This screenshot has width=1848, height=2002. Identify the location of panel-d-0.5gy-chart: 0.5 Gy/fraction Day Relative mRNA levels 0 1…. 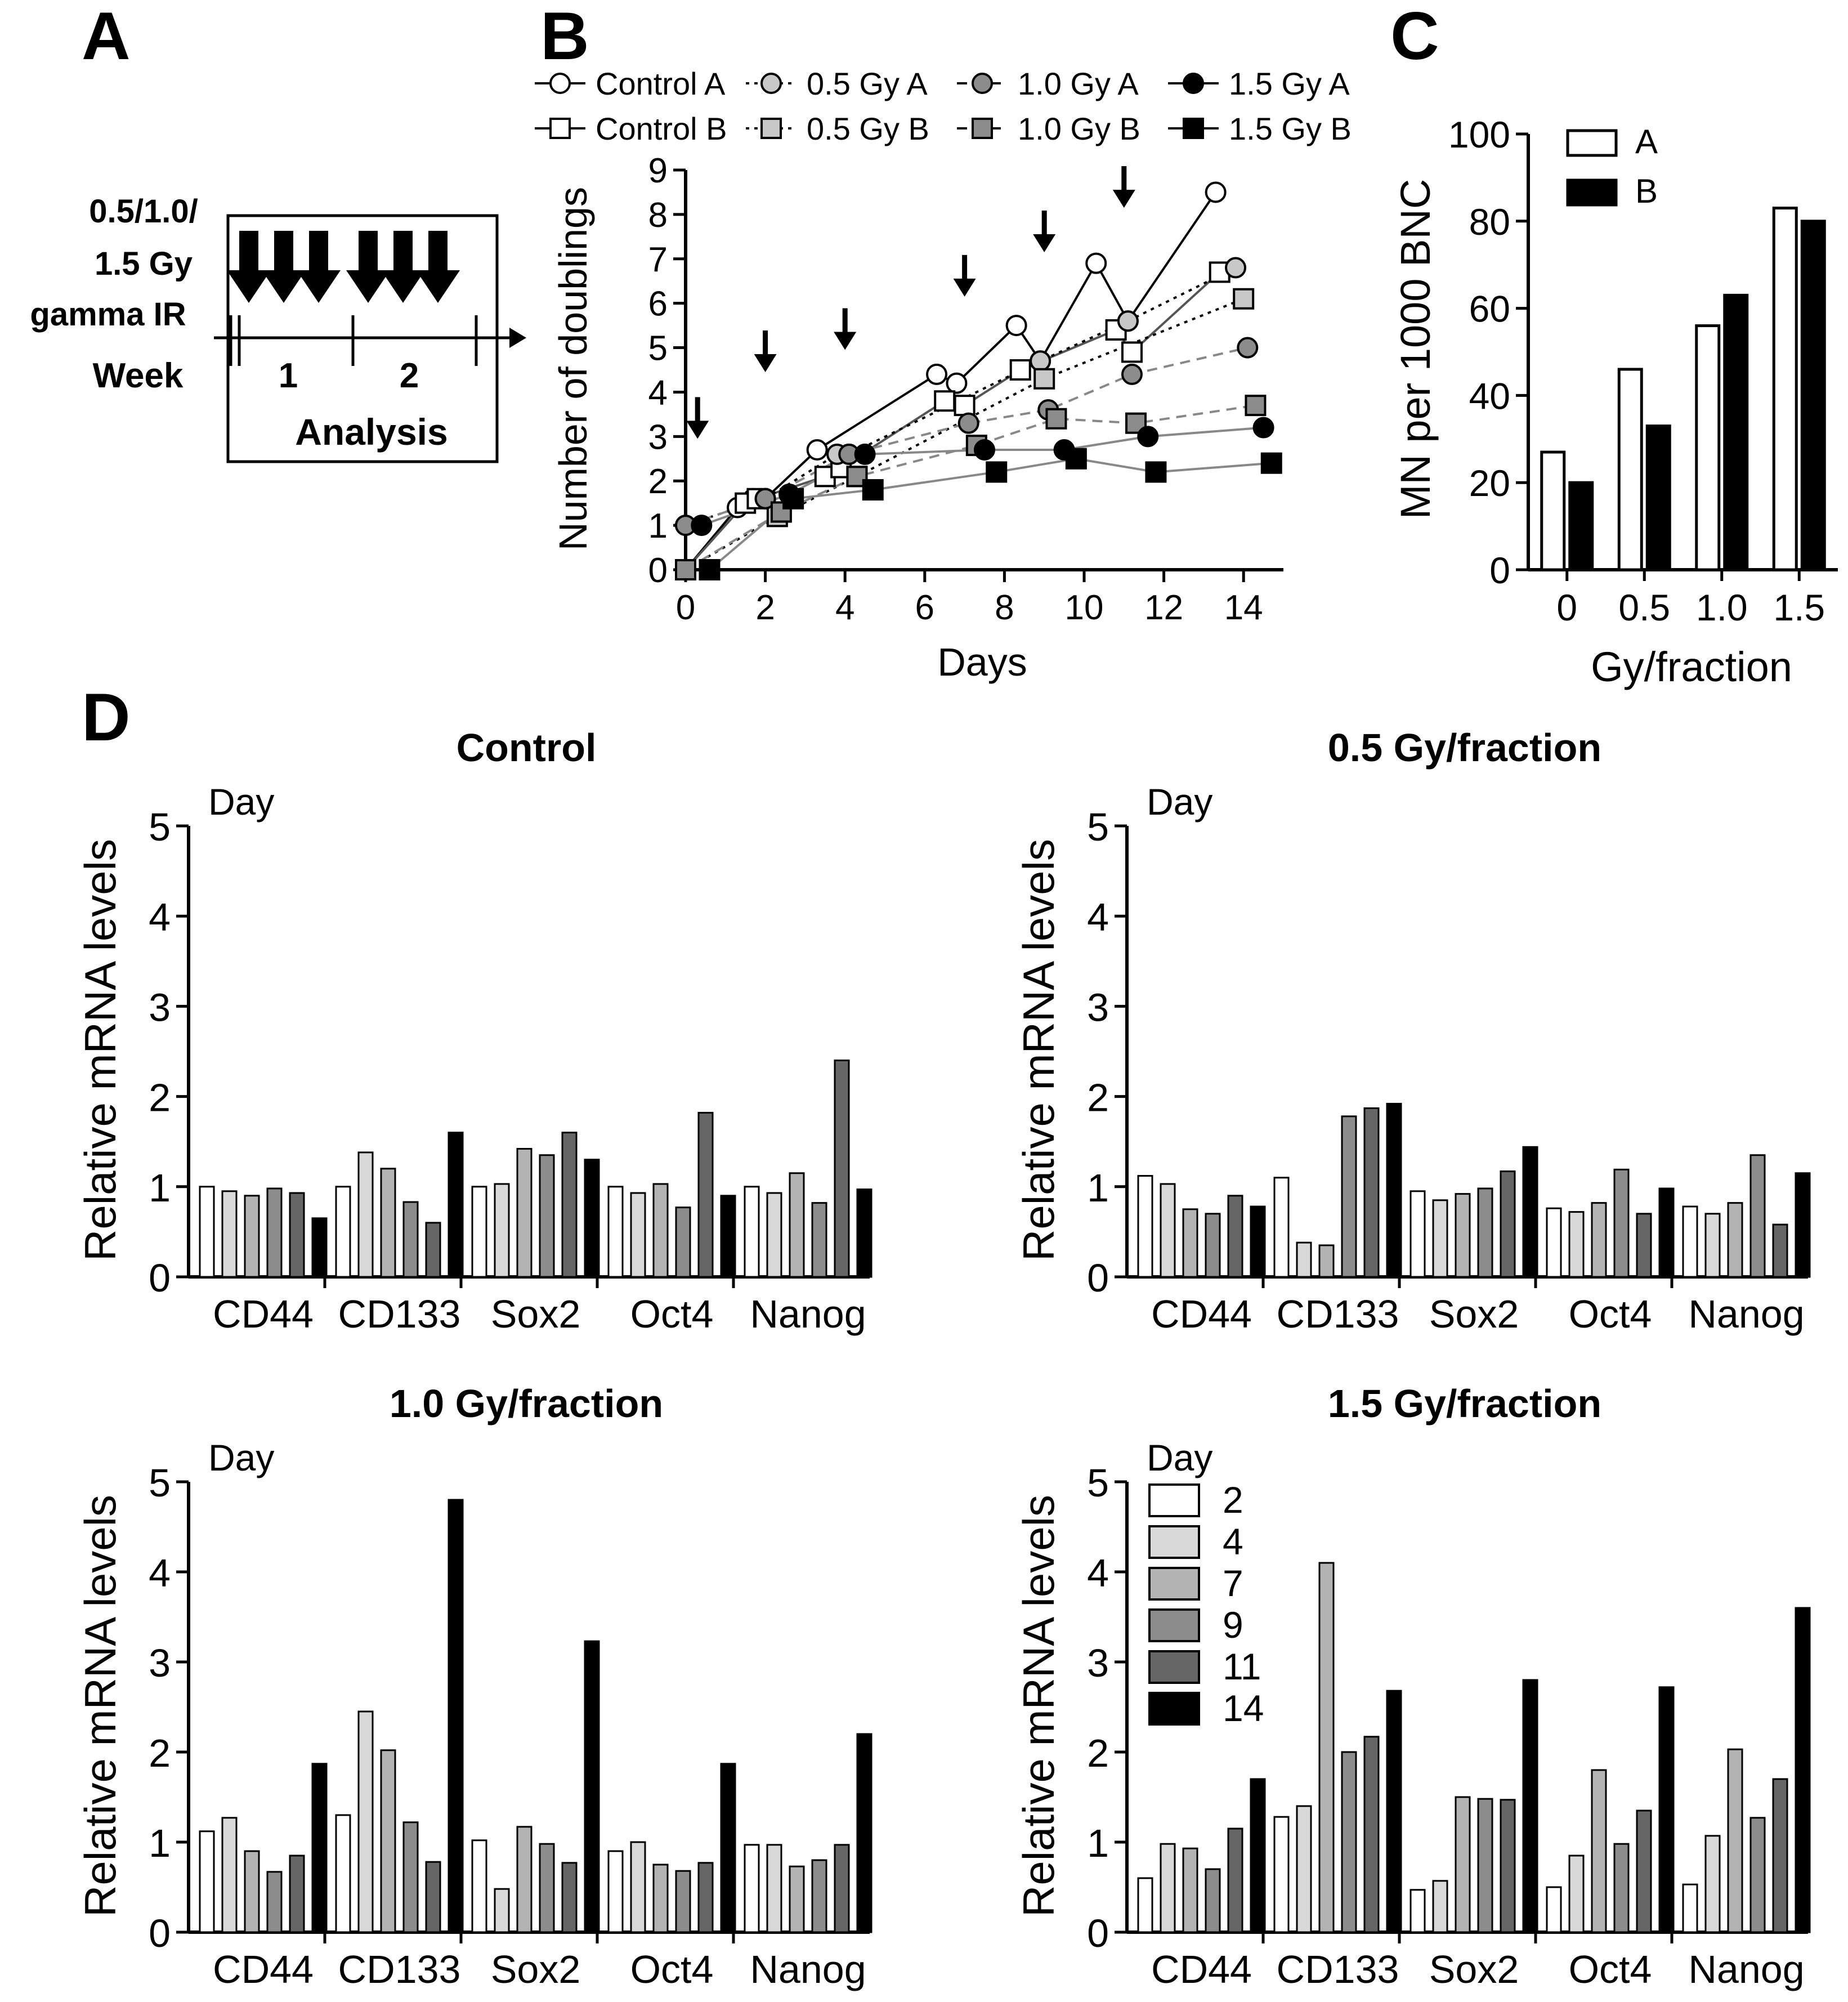
(1412, 1031).